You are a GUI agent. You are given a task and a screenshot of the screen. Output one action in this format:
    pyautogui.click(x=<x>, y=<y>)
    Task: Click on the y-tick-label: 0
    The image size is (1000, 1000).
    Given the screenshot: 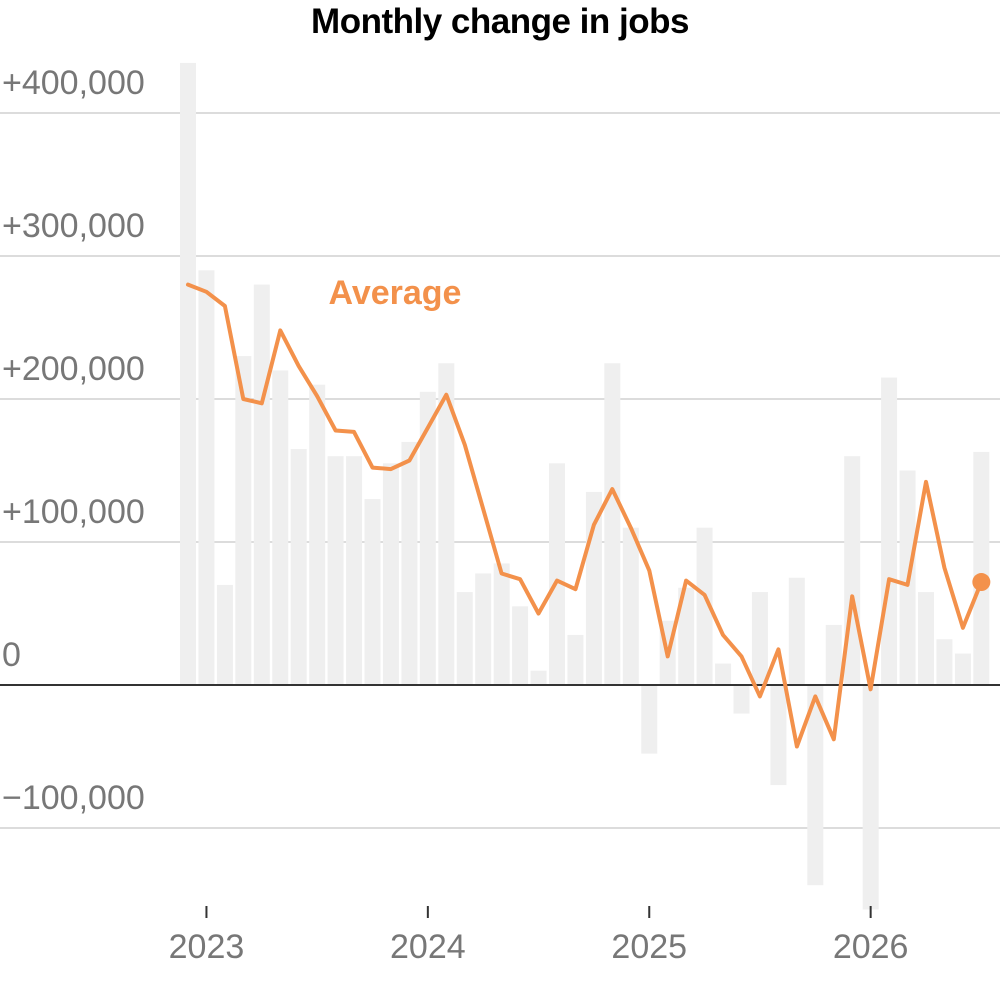 What is the action you would take?
    pyautogui.click(x=11, y=655)
    